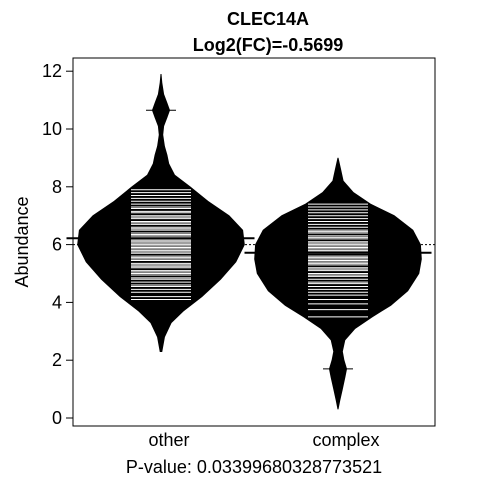  I want to click on y-tick-label-2: 2, so click(57, 360).